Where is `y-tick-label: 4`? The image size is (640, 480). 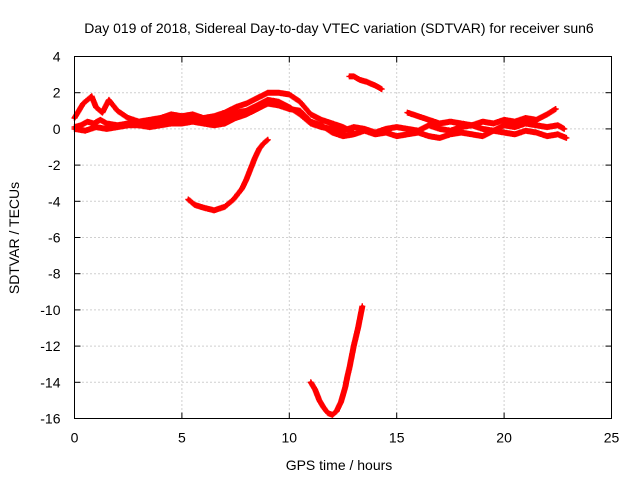 y-tick-label: 4 is located at coordinates (57, 57).